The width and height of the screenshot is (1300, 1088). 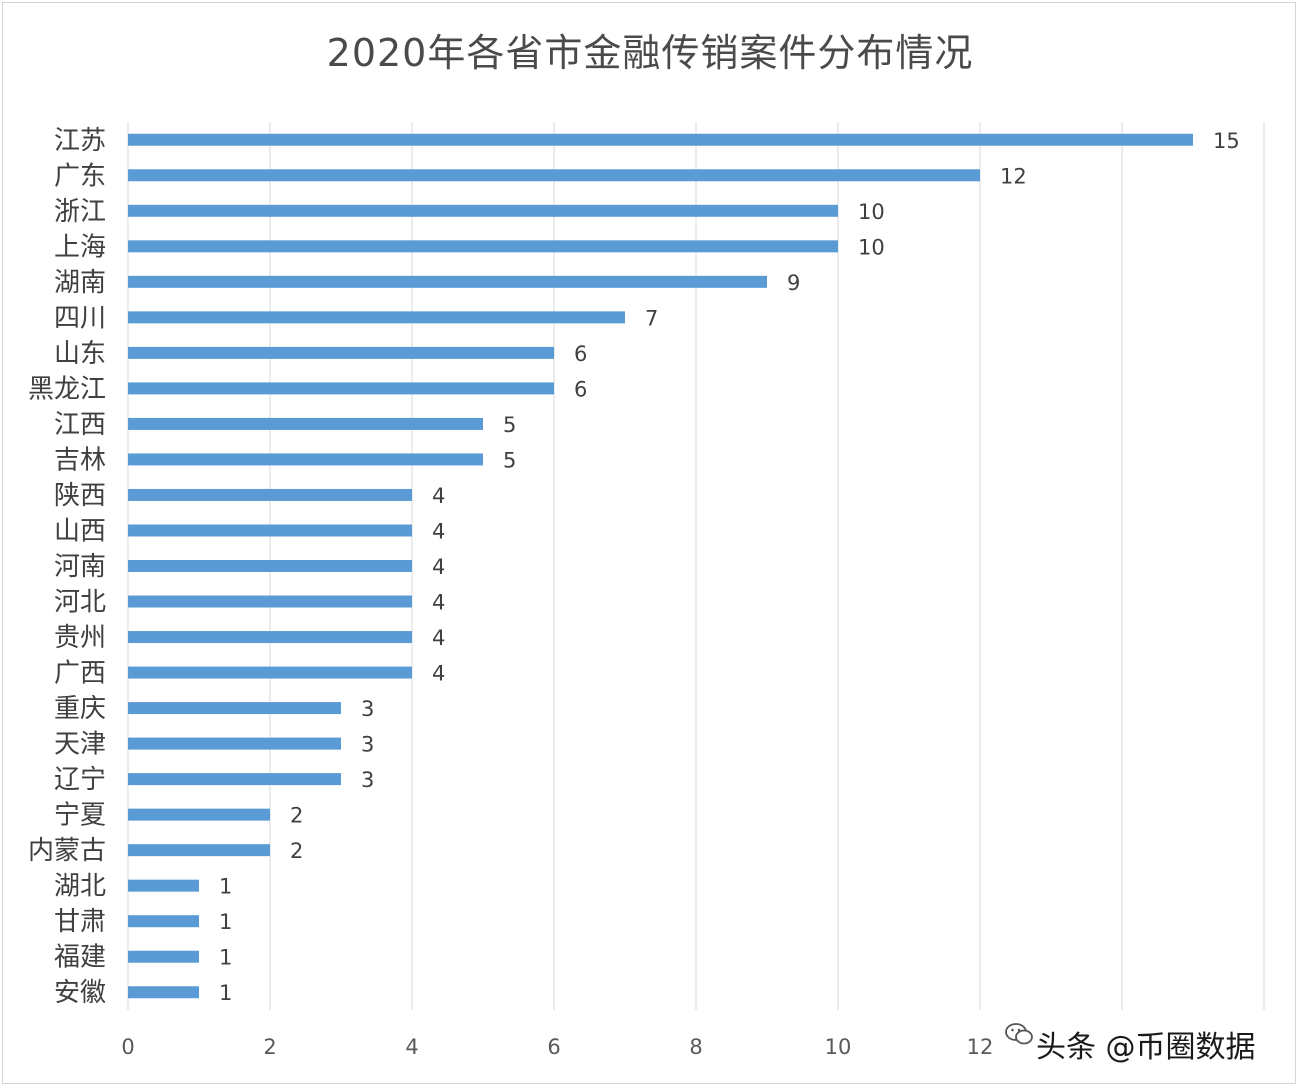 What do you see at coordinates (80, 247) in the screenshot?
I see `category-label: 上海` at bounding box center [80, 247].